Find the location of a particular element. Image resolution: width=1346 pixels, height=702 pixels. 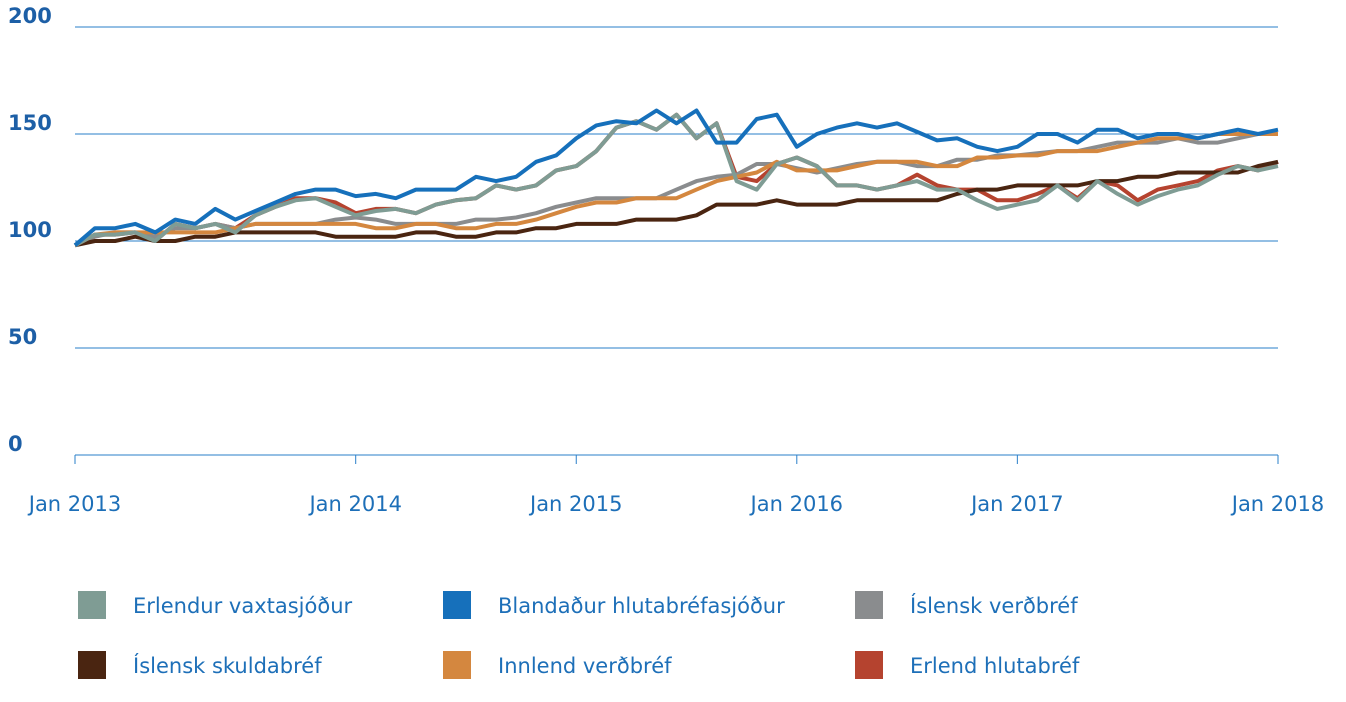

y-tick-label: 50 is located at coordinates (22, 337).